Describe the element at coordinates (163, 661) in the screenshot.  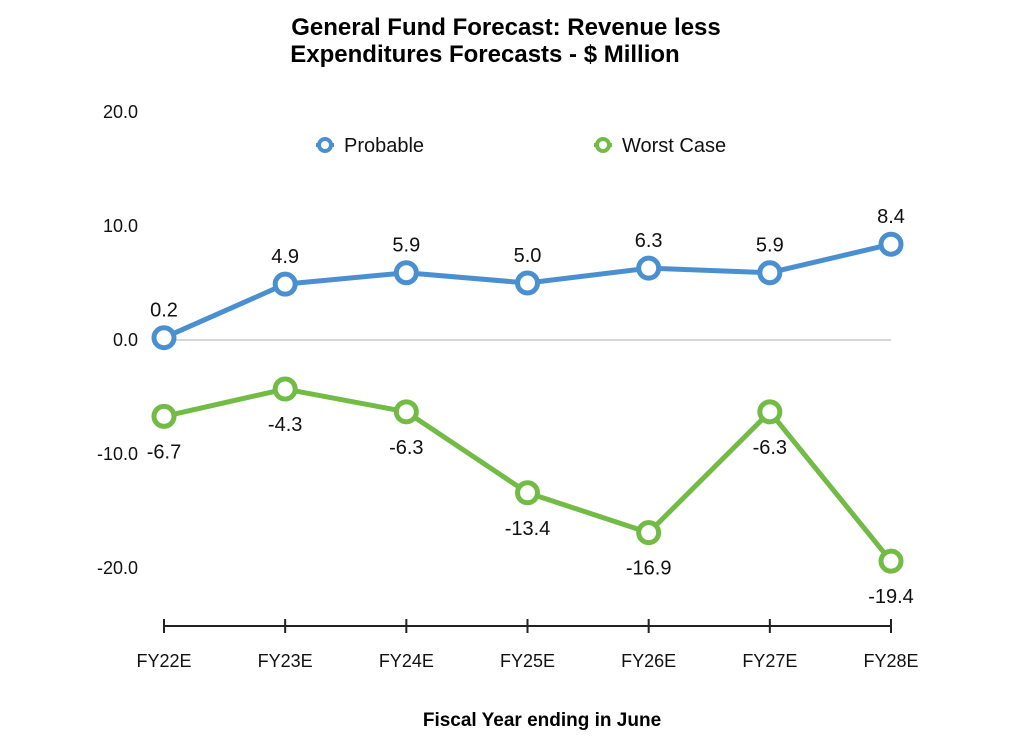
I see `x-tick-label: FY22E` at that location.